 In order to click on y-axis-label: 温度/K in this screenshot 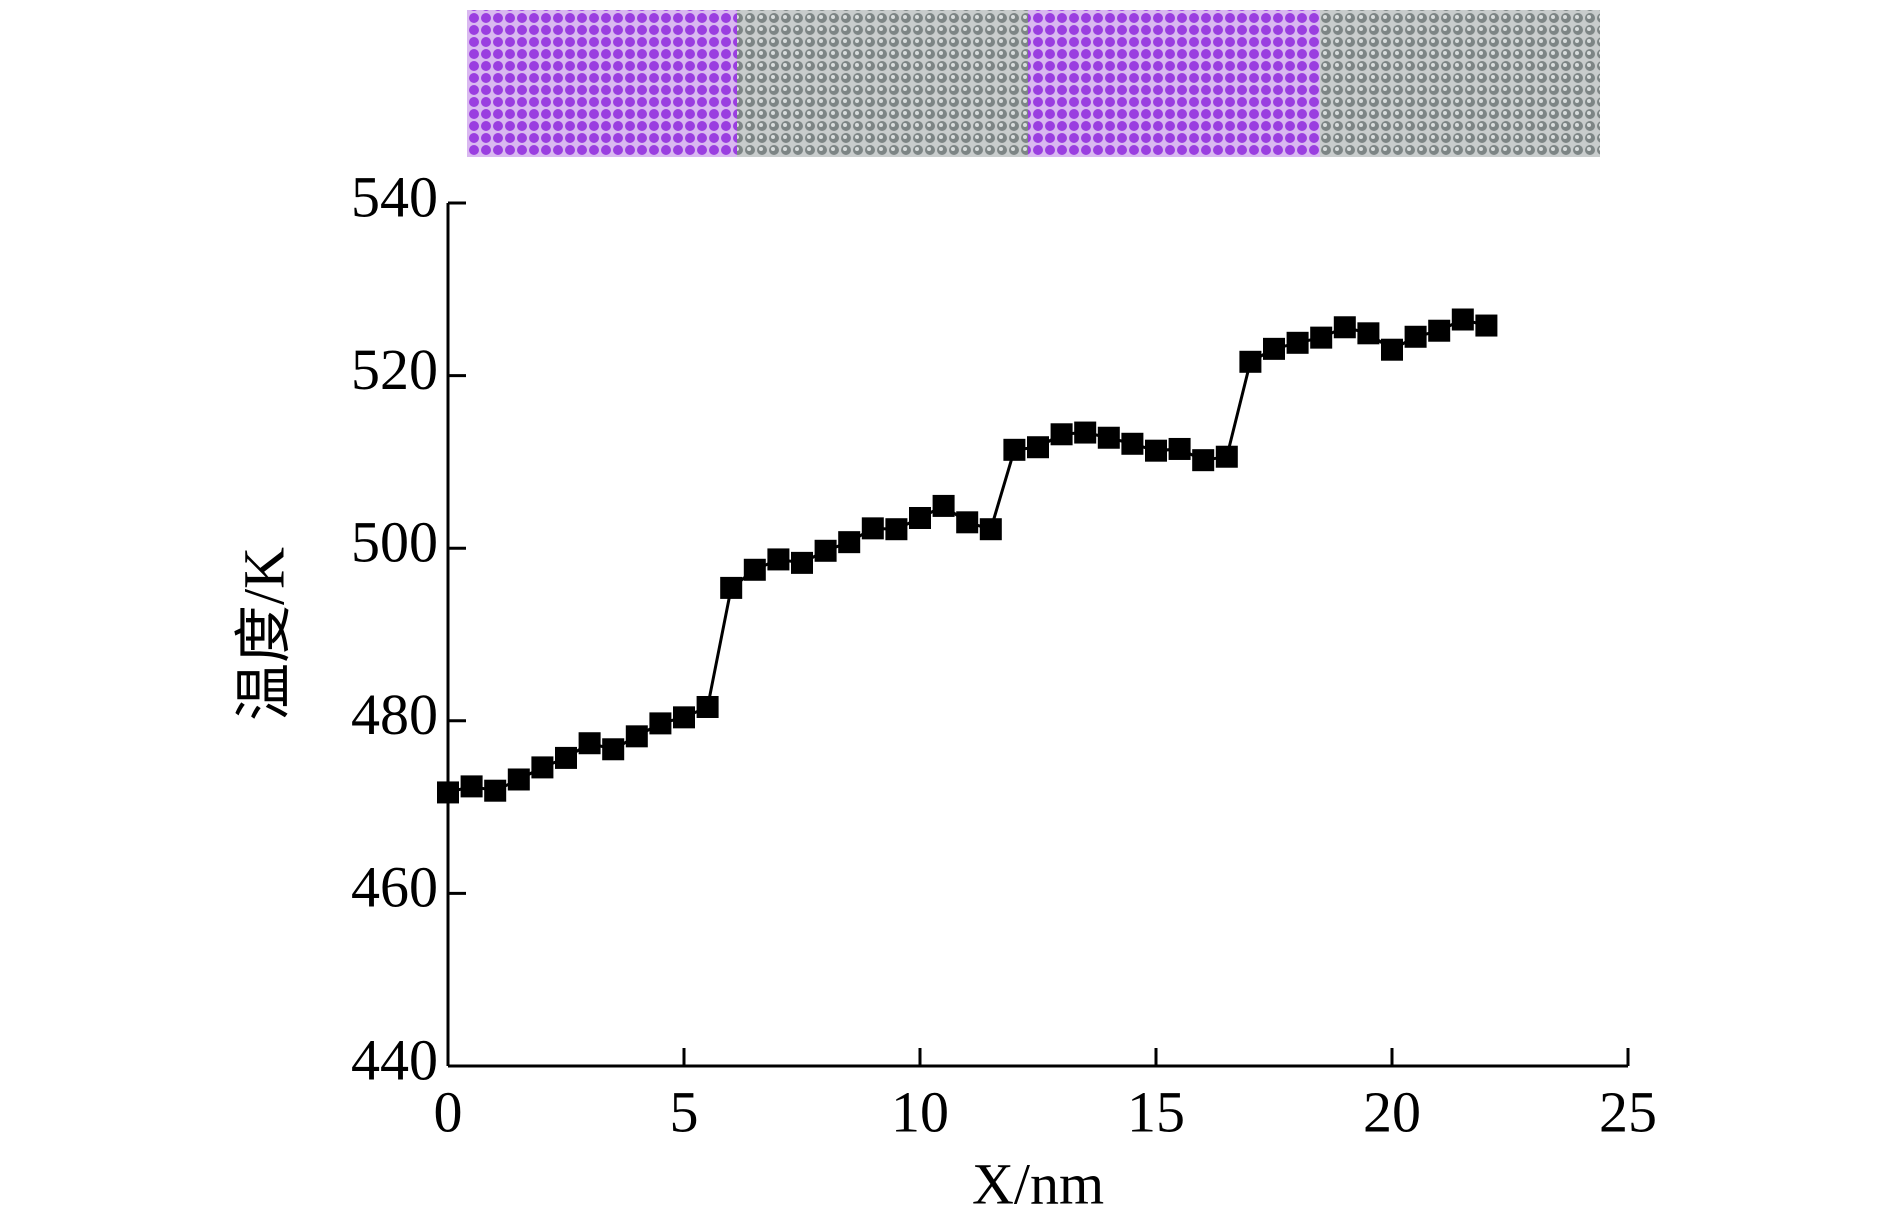, I will do `click(263, 634)`.